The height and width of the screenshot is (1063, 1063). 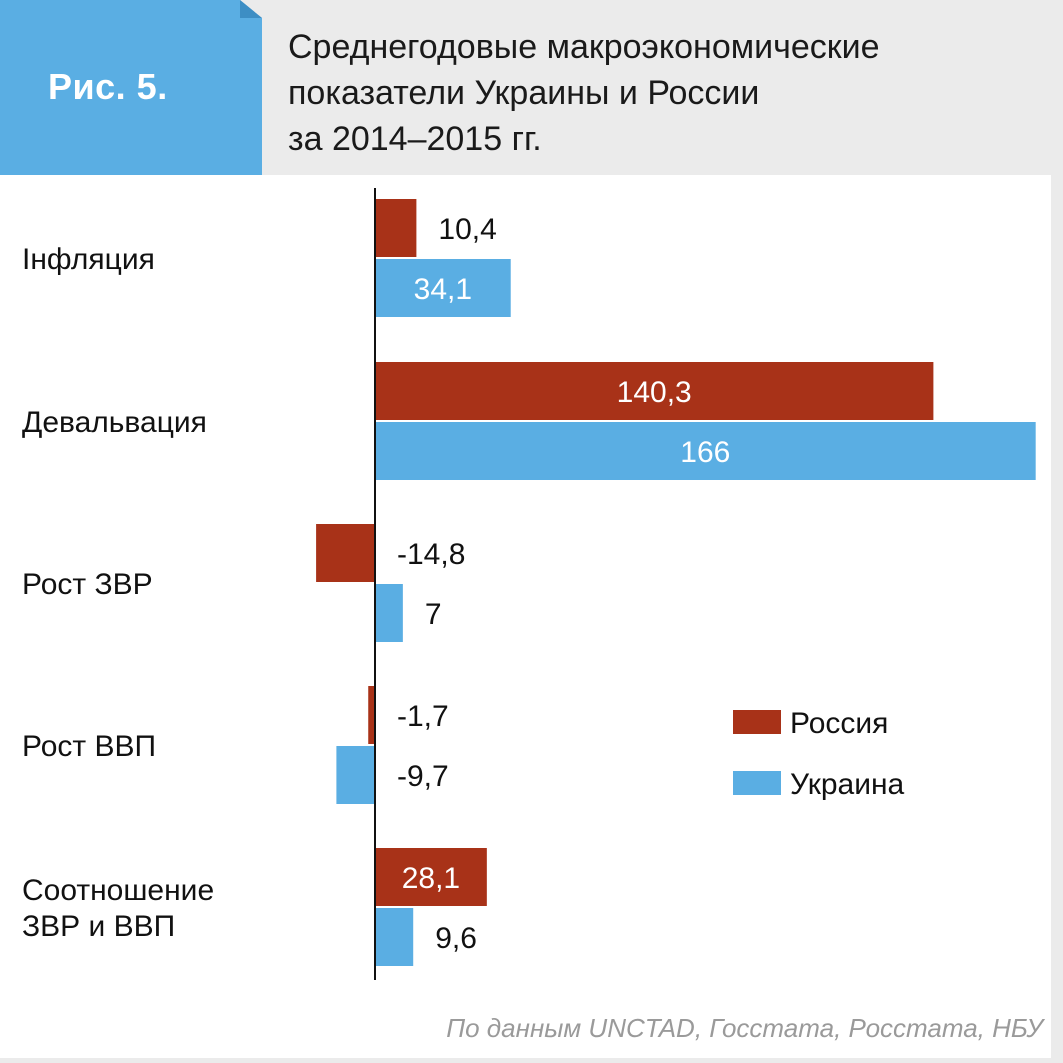 I want to click on category-label: Рост ВВП, so click(x=89, y=746).